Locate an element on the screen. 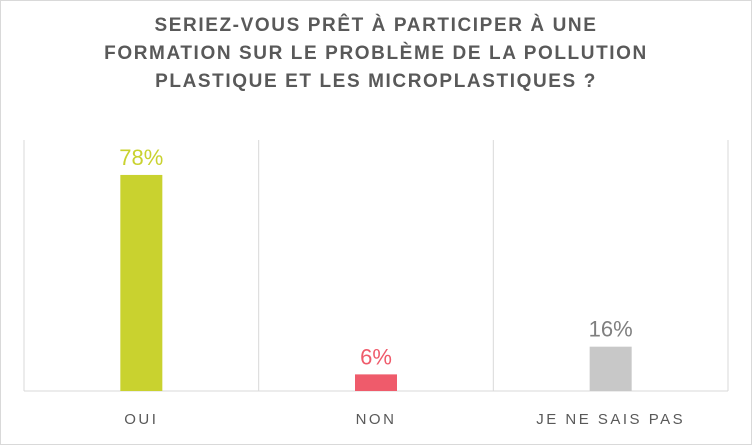 This screenshot has height=445, width=752. chart-title-line-3: PLASTIQUE ET LES MICROPLASTIQUES ? is located at coordinates (376, 81).